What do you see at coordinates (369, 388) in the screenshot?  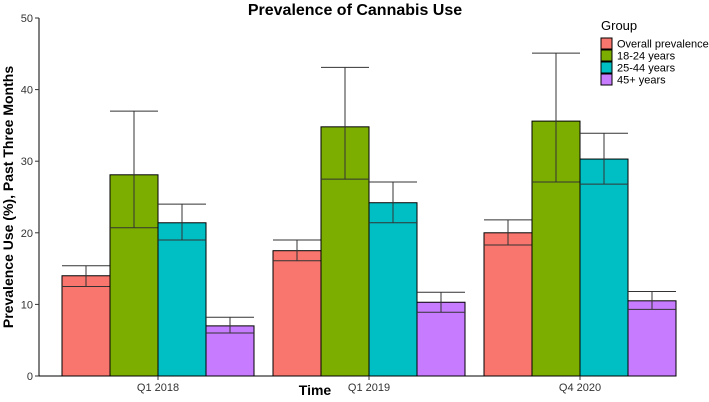 I see `x-tick-label: Q1 2019` at bounding box center [369, 388].